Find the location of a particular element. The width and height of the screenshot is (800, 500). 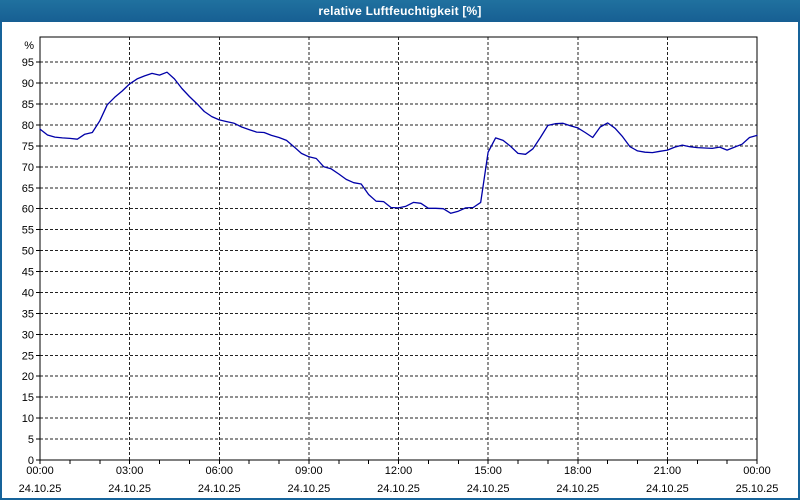

window-titlebar: relative Luftfeuchtigkeit [%] is located at coordinates (400, 11).